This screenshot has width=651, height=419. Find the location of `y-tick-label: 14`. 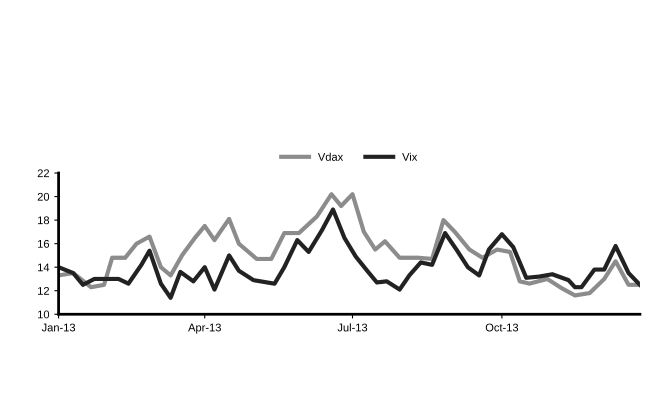

y-tick-label: 14 is located at coordinates (44, 268).